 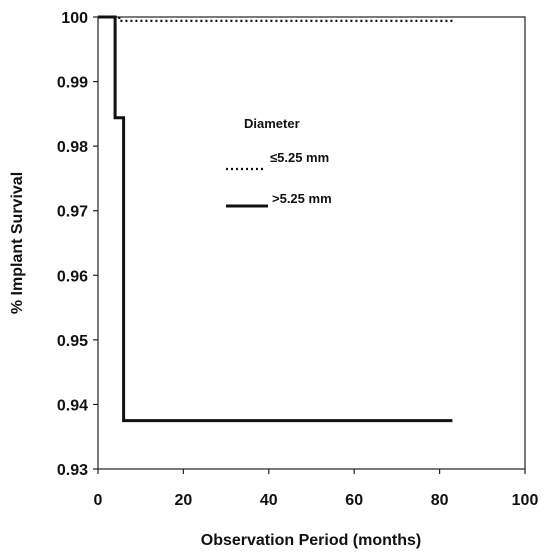 I want to click on y-axis: 0.93 0.94 0.95 0.96 0.97 0.98 0.99 100, so click(x=77, y=244).